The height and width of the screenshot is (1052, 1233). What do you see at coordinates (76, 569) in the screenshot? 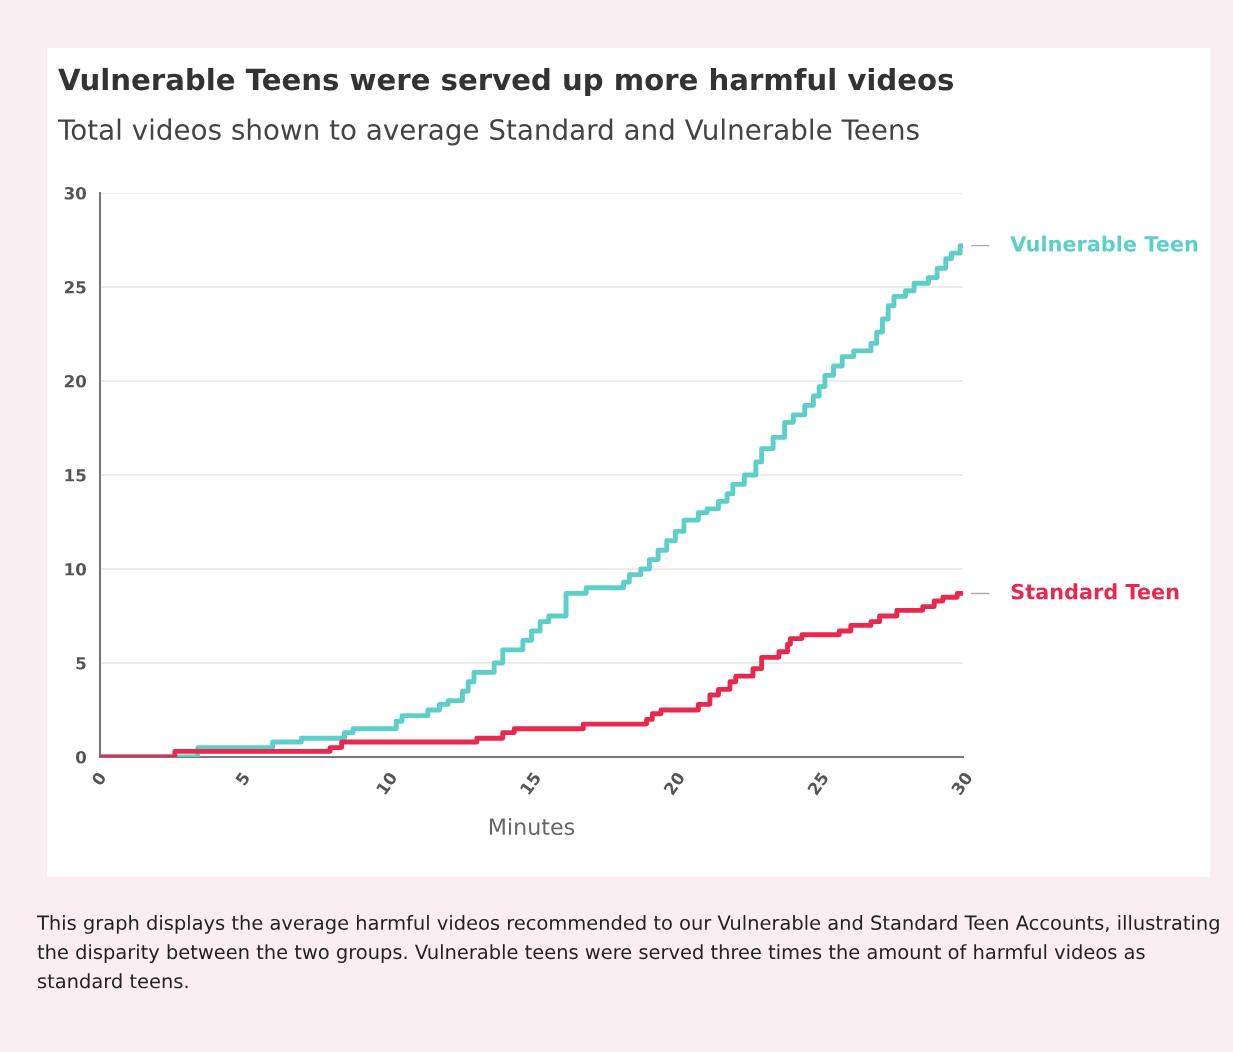
I see `y-tick-label: 10` at bounding box center [76, 569].